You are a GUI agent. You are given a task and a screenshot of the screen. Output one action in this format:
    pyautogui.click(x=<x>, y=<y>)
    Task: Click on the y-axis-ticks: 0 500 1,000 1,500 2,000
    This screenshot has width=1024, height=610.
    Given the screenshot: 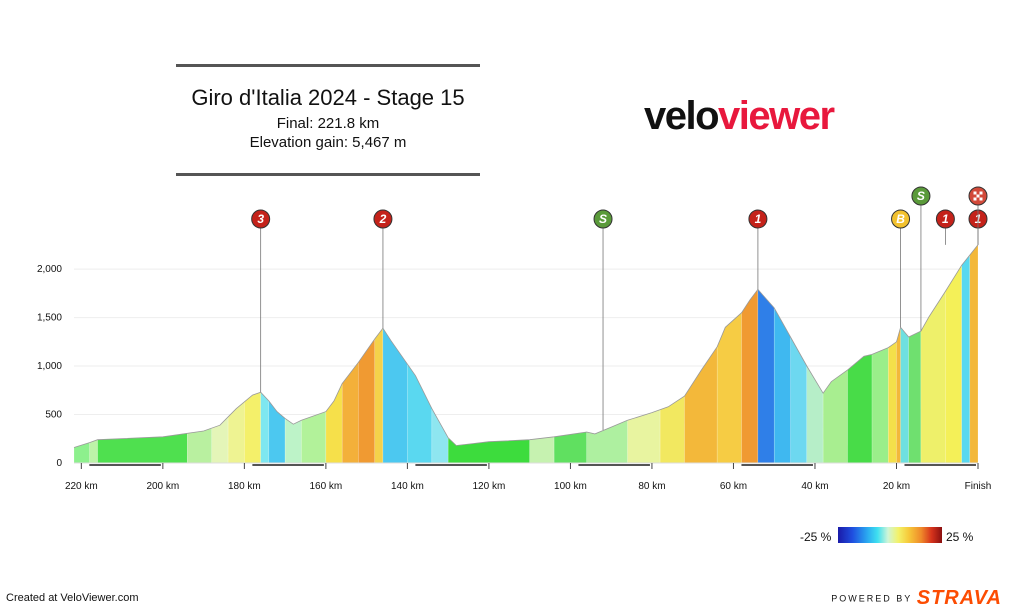 What is the action you would take?
    pyautogui.click(x=49, y=366)
    